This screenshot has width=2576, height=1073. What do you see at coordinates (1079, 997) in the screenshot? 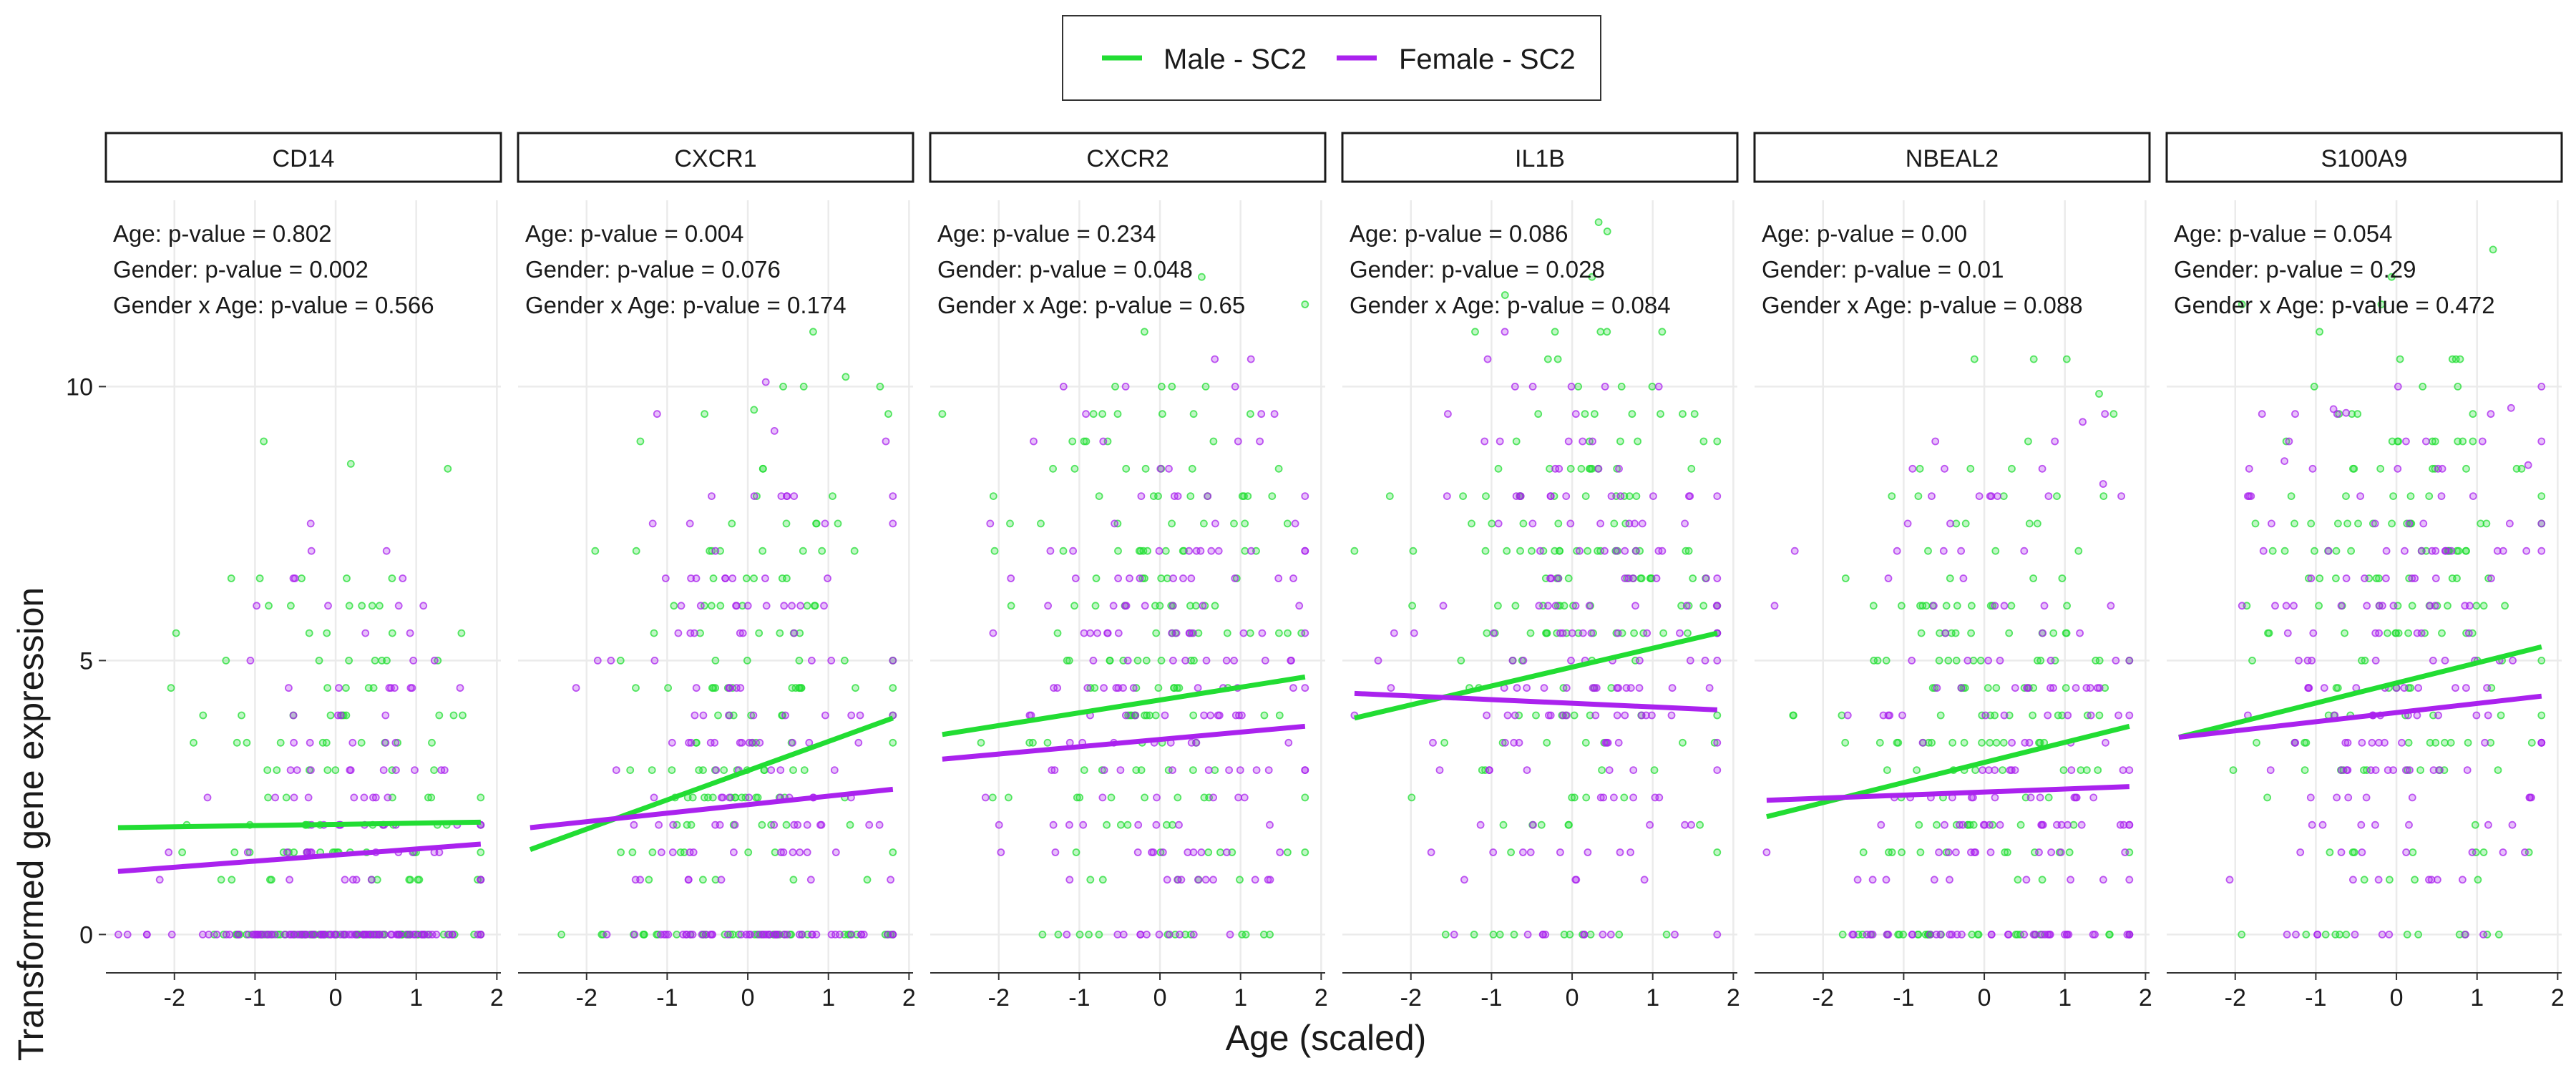
I see `x-tick-label: -1` at bounding box center [1079, 997].